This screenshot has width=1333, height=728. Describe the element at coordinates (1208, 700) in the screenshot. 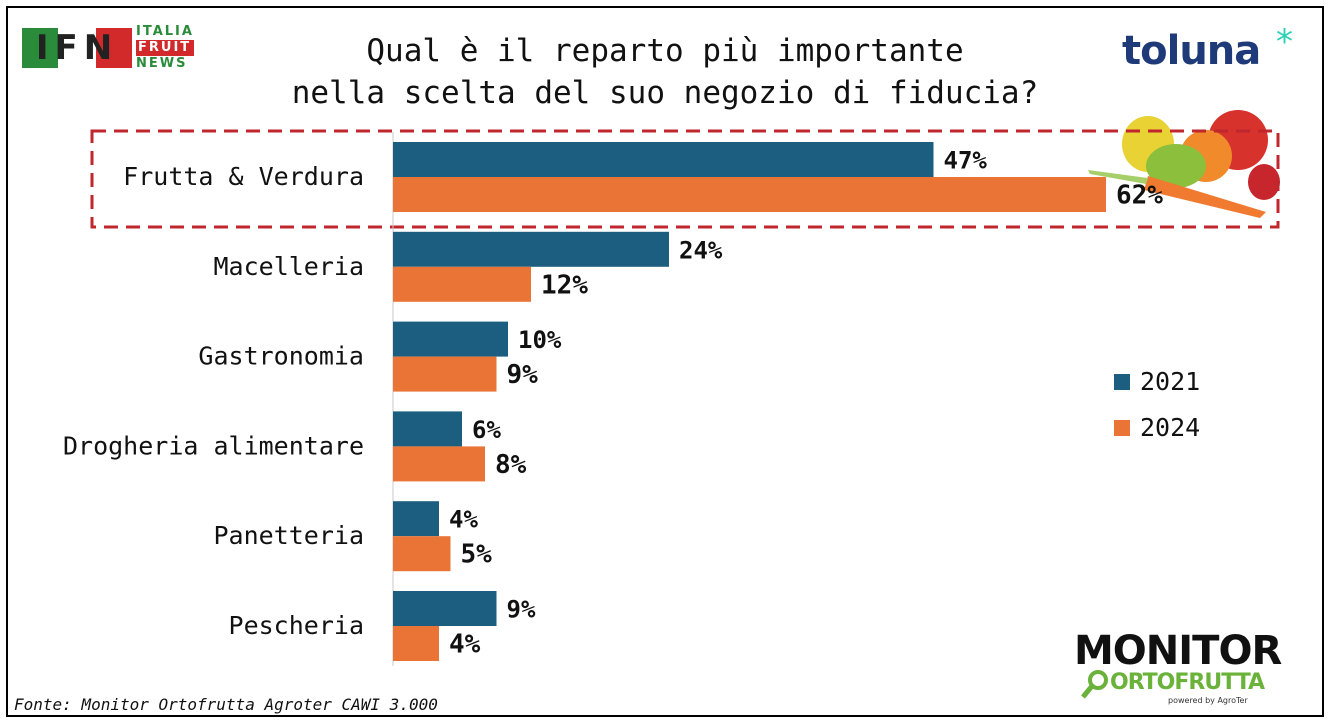

I see `monitor-logo-line3: powered by AgroTer` at that location.